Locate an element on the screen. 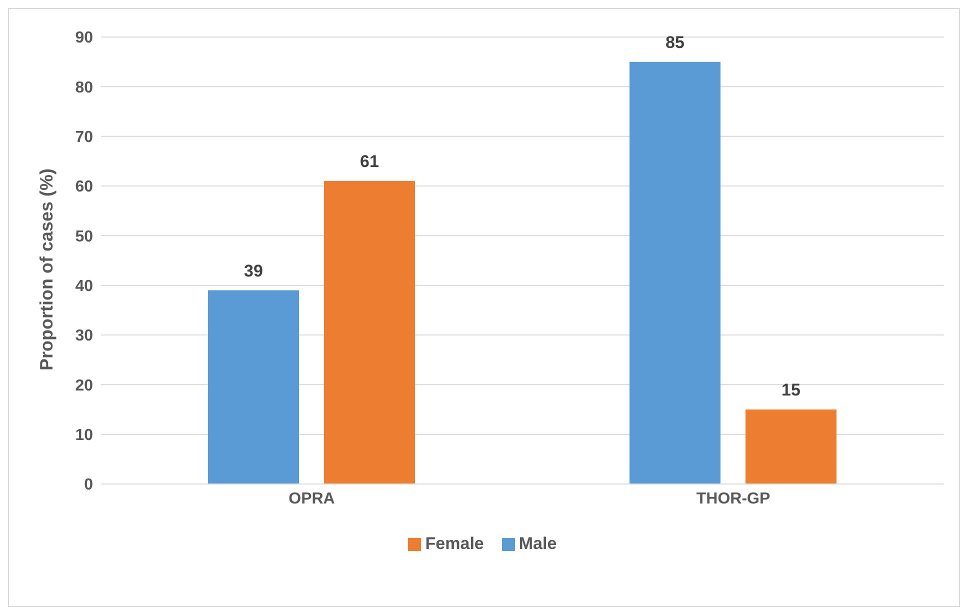 Image resolution: width=960 pixels, height=607 pixels. y-tick-label: 40 is located at coordinates (84, 287).